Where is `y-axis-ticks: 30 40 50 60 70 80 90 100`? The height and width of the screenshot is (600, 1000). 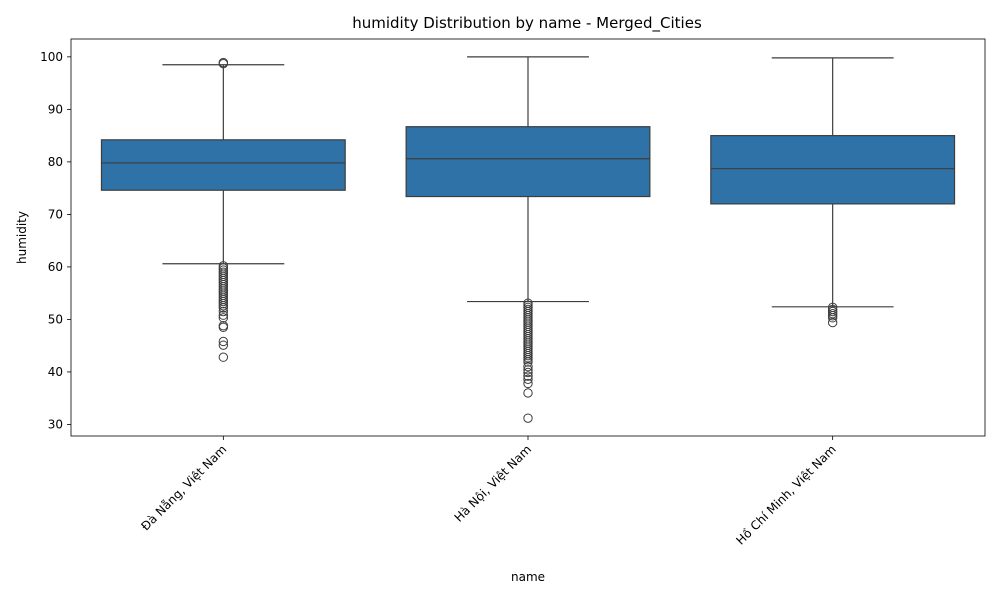
y-axis-ticks: 30 40 50 60 70 80 90 100 is located at coordinates (55, 240).